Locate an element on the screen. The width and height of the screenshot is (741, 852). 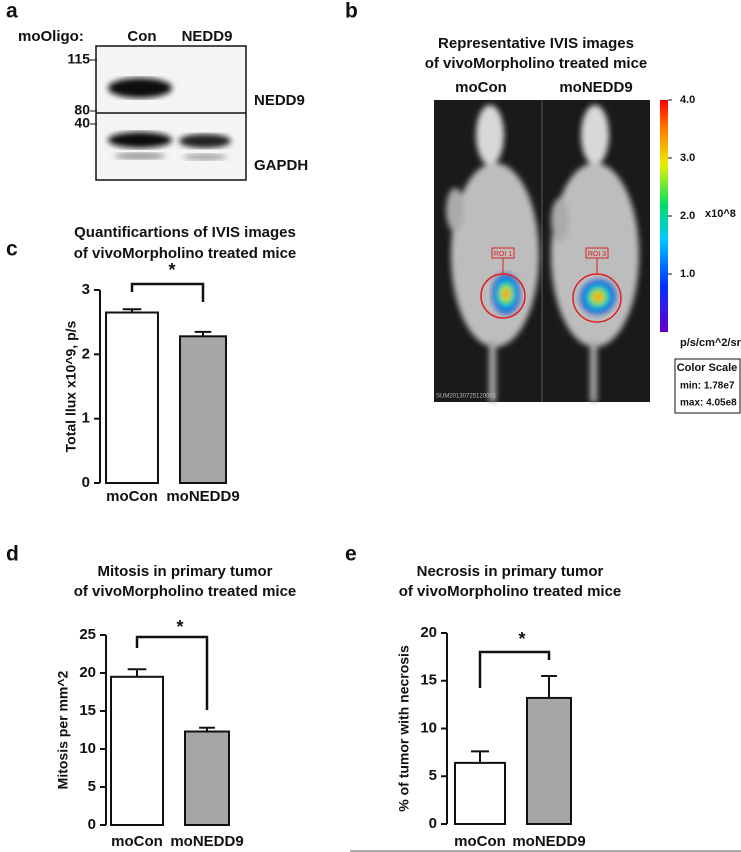
colorbar-ticks: 4.0 3.0 2.0 1.0 is located at coordinates (681, 187).